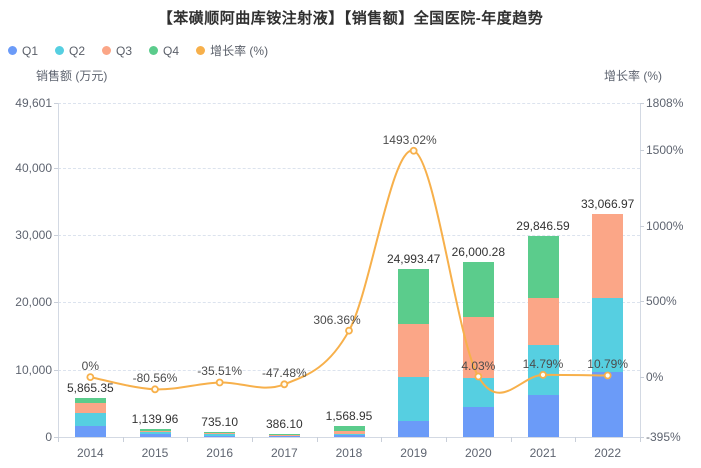  Describe the element at coordinates (138, 50) in the screenshot. I see `legend: Q1 Q2 Q3 Q4 增长率 (%)` at that location.